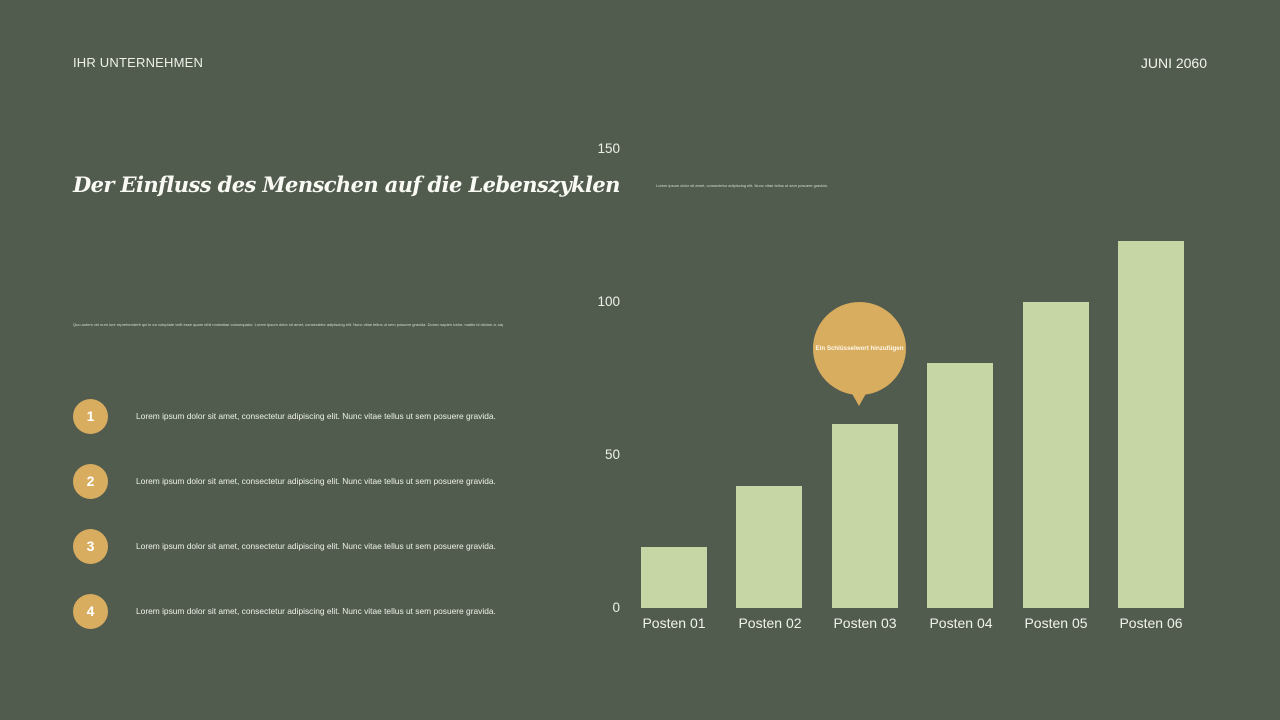 The image size is (1280, 720). What do you see at coordinates (674, 623) in the screenshot?
I see `x-axis-label: Posten 01` at bounding box center [674, 623].